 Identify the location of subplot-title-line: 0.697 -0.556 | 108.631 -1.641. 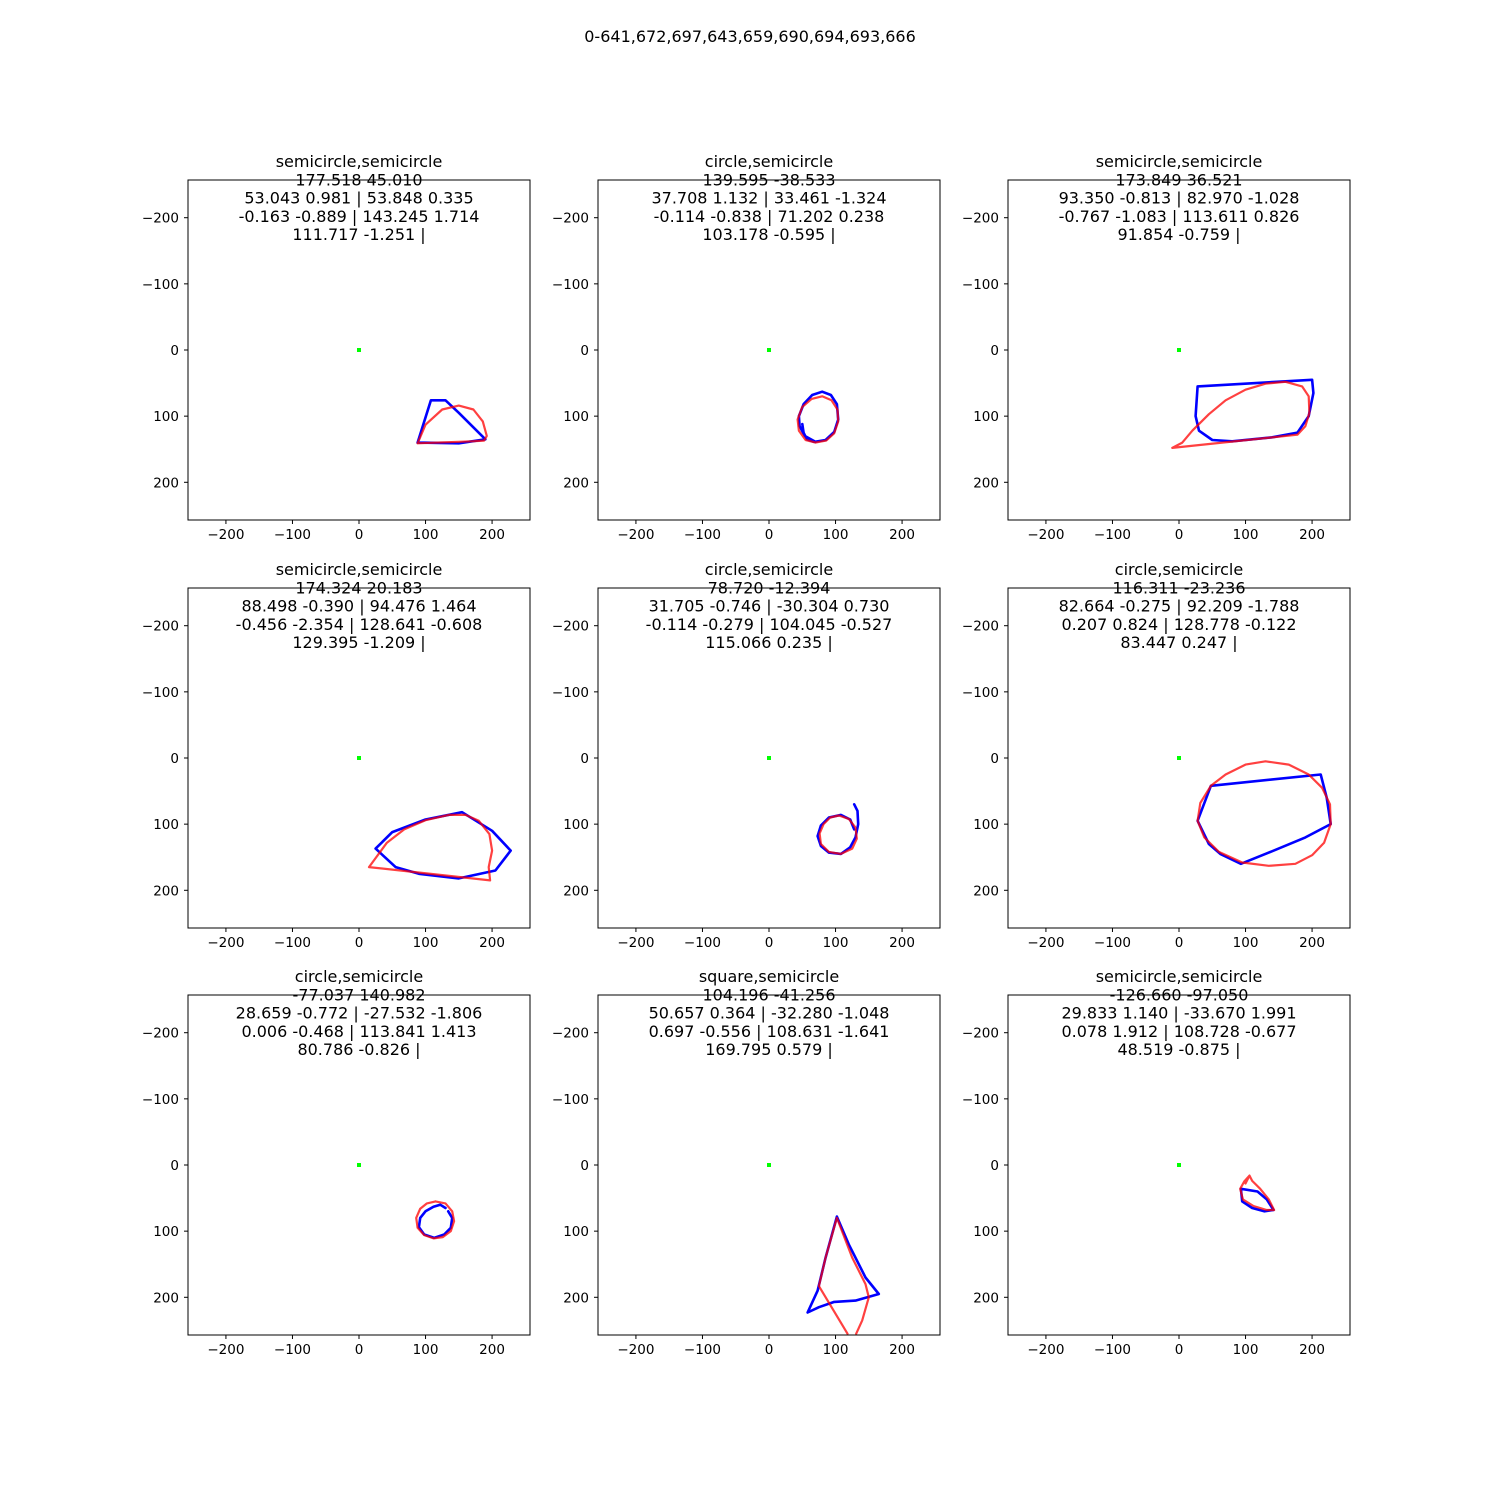
(769, 1031).